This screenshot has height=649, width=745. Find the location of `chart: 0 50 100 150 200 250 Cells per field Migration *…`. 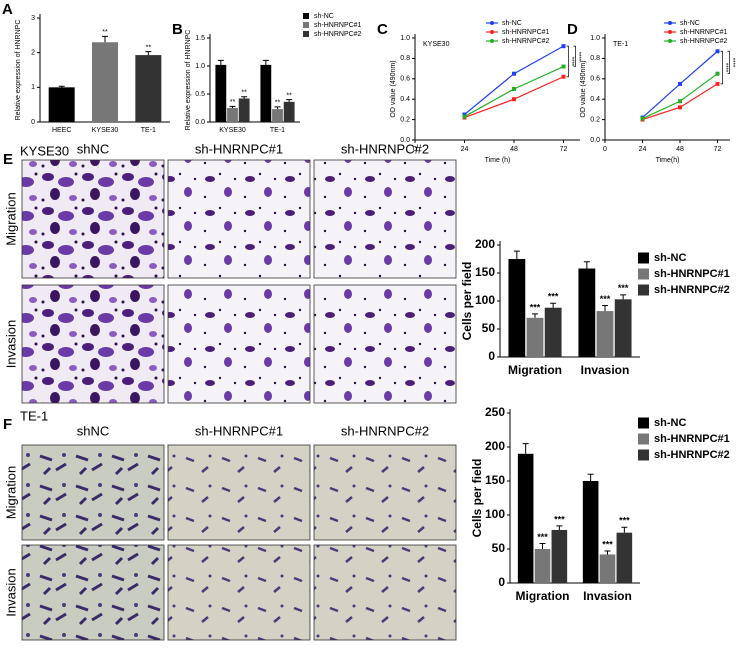

chart: 0 50 100 150 200 250 Cells per field Migration *… is located at coordinates (600, 504).